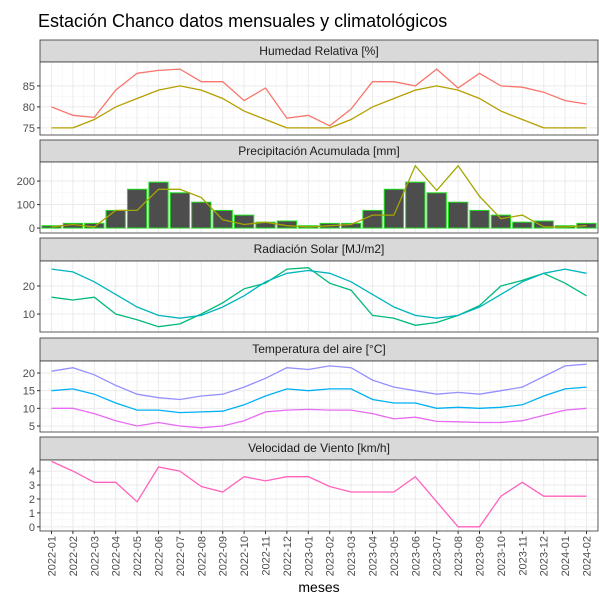  I want to click on y-tick-label: 1, so click(32, 514).